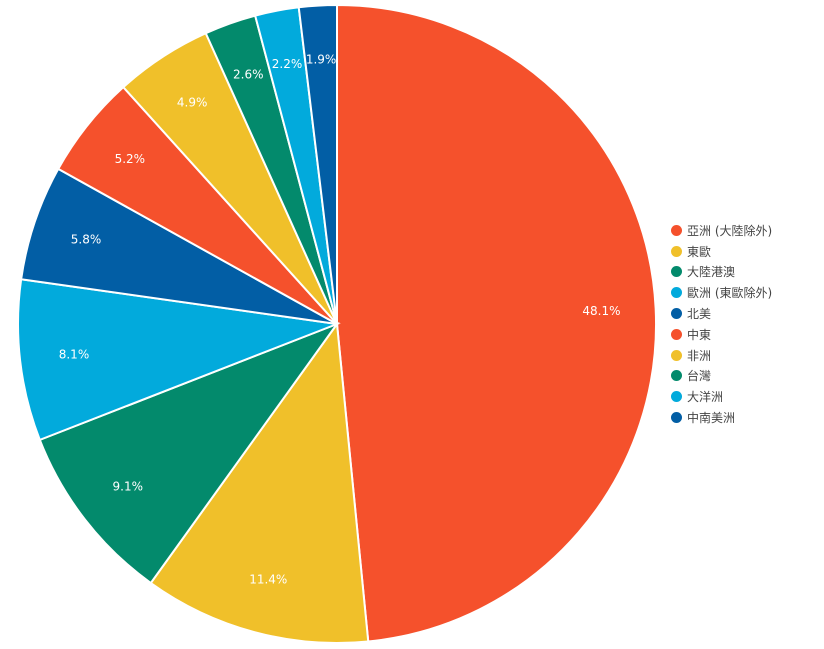 The height and width of the screenshot is (649, 824). What do you see at coordinates (699, 376) in the screenshot?
I see `legend-label: 台灣` at bounding box center [699, 376].